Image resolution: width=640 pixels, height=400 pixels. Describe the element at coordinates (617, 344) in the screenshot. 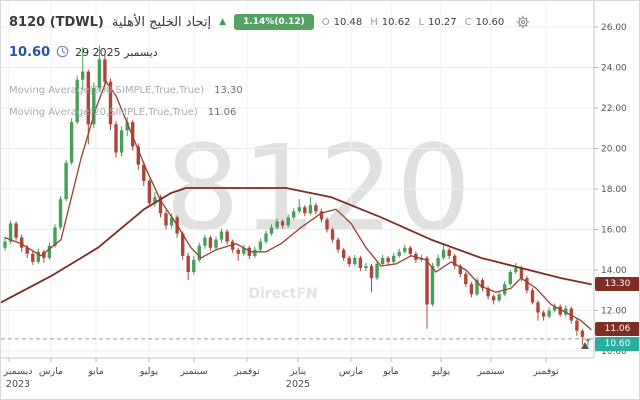

I see `last-price-axis-badge: 10.60` at that location.